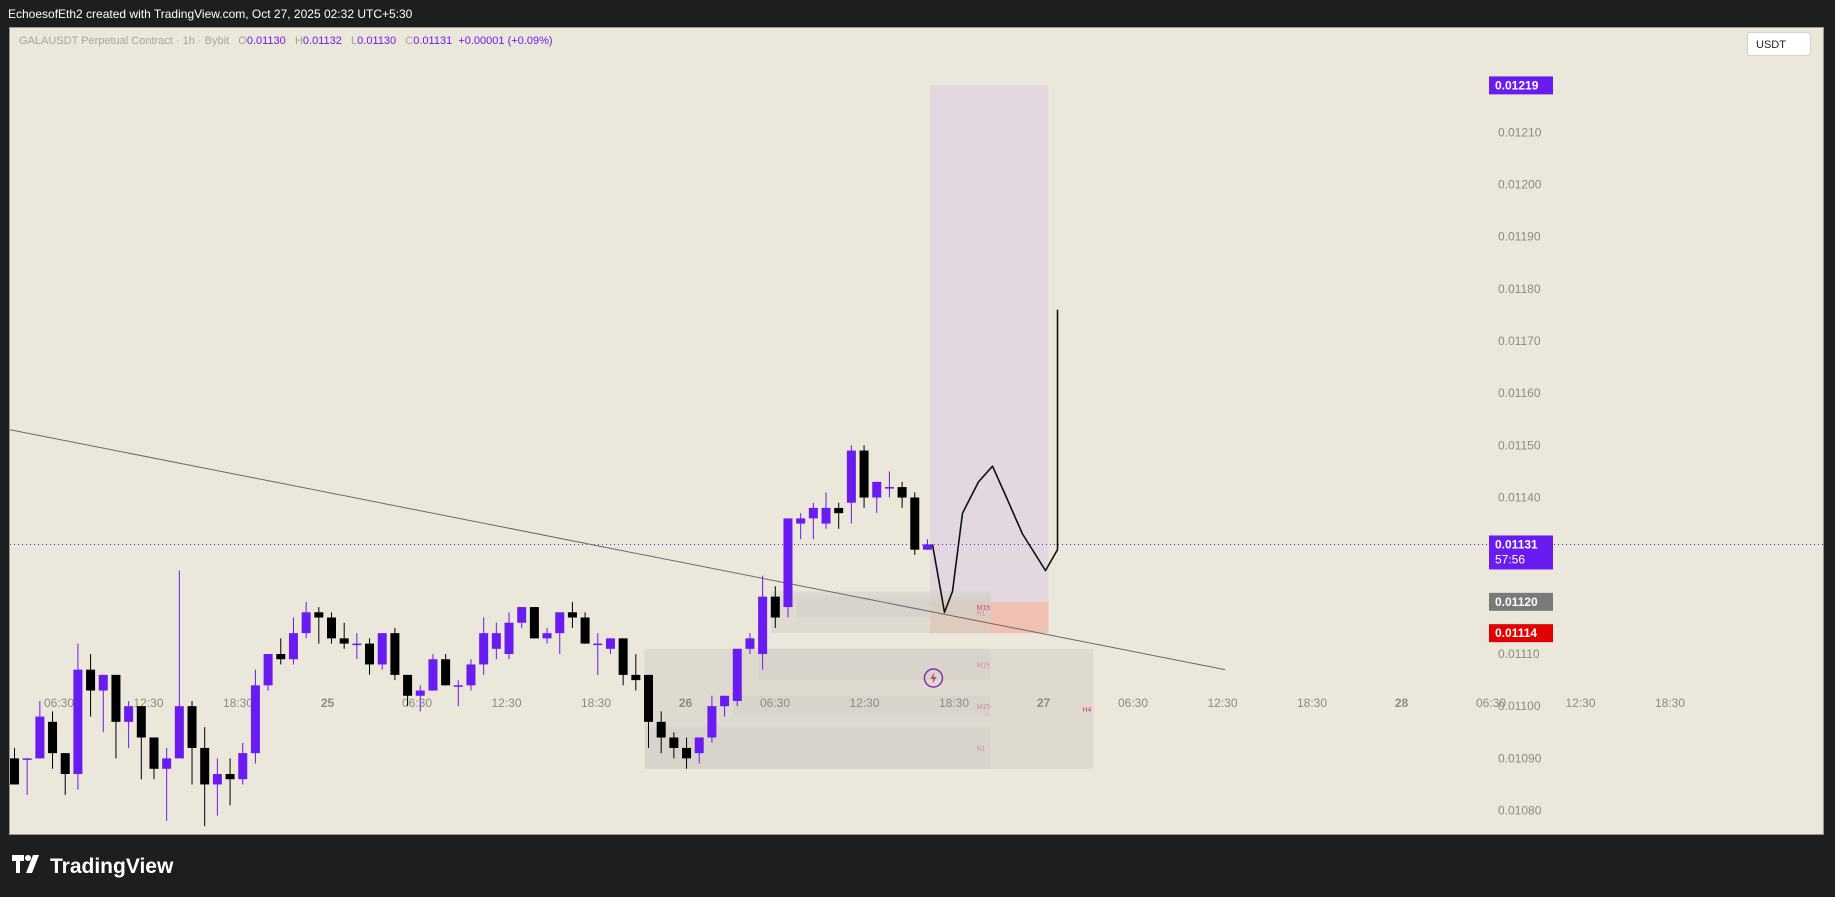 This screenshot has height=897, width=1835. I want to click on low-key: L, so click(354, 41).